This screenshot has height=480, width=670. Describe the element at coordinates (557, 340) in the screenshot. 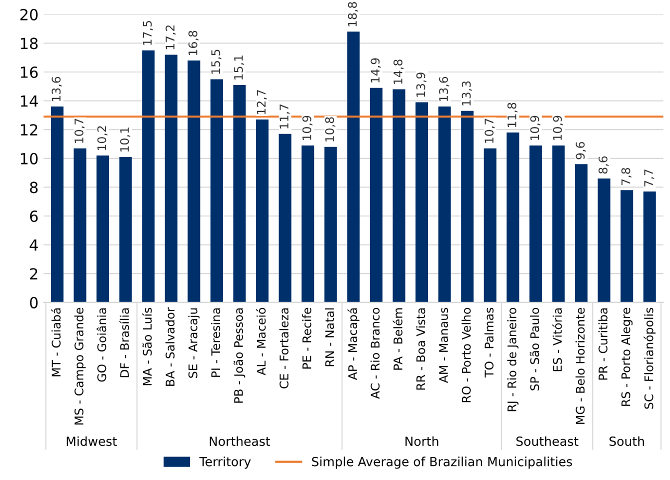

I see `x-tick-label: ES - Vitória` at that location.